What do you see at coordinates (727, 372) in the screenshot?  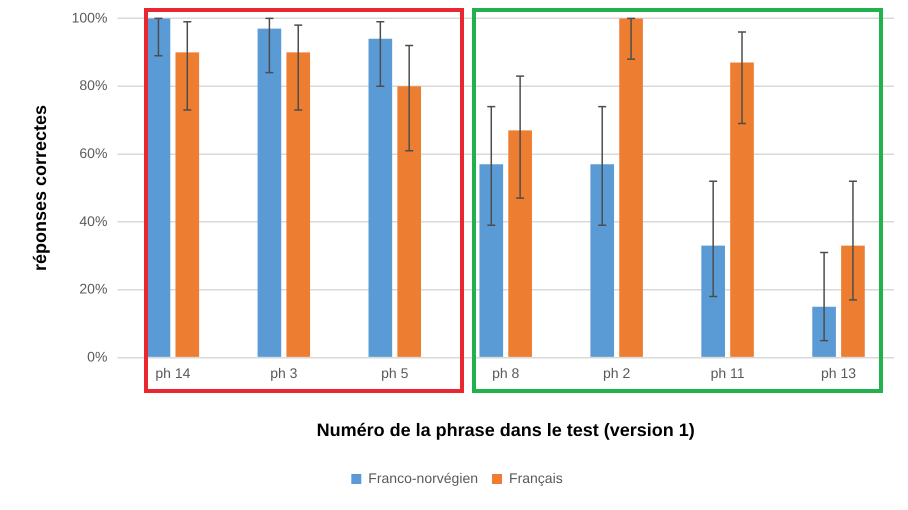 I see `x-tick-label: ph 11` at bounding box center [727, 372].